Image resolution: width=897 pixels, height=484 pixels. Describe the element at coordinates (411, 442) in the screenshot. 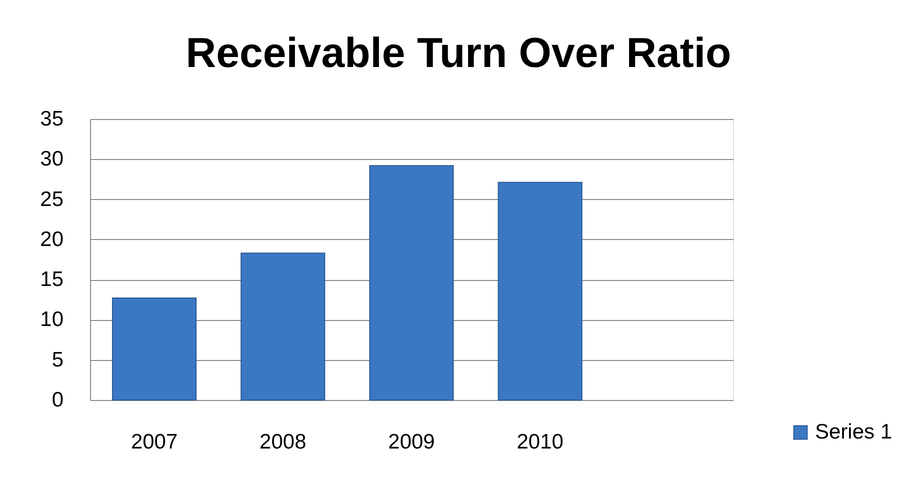

I see `x-tick-label: 2009` at that location.